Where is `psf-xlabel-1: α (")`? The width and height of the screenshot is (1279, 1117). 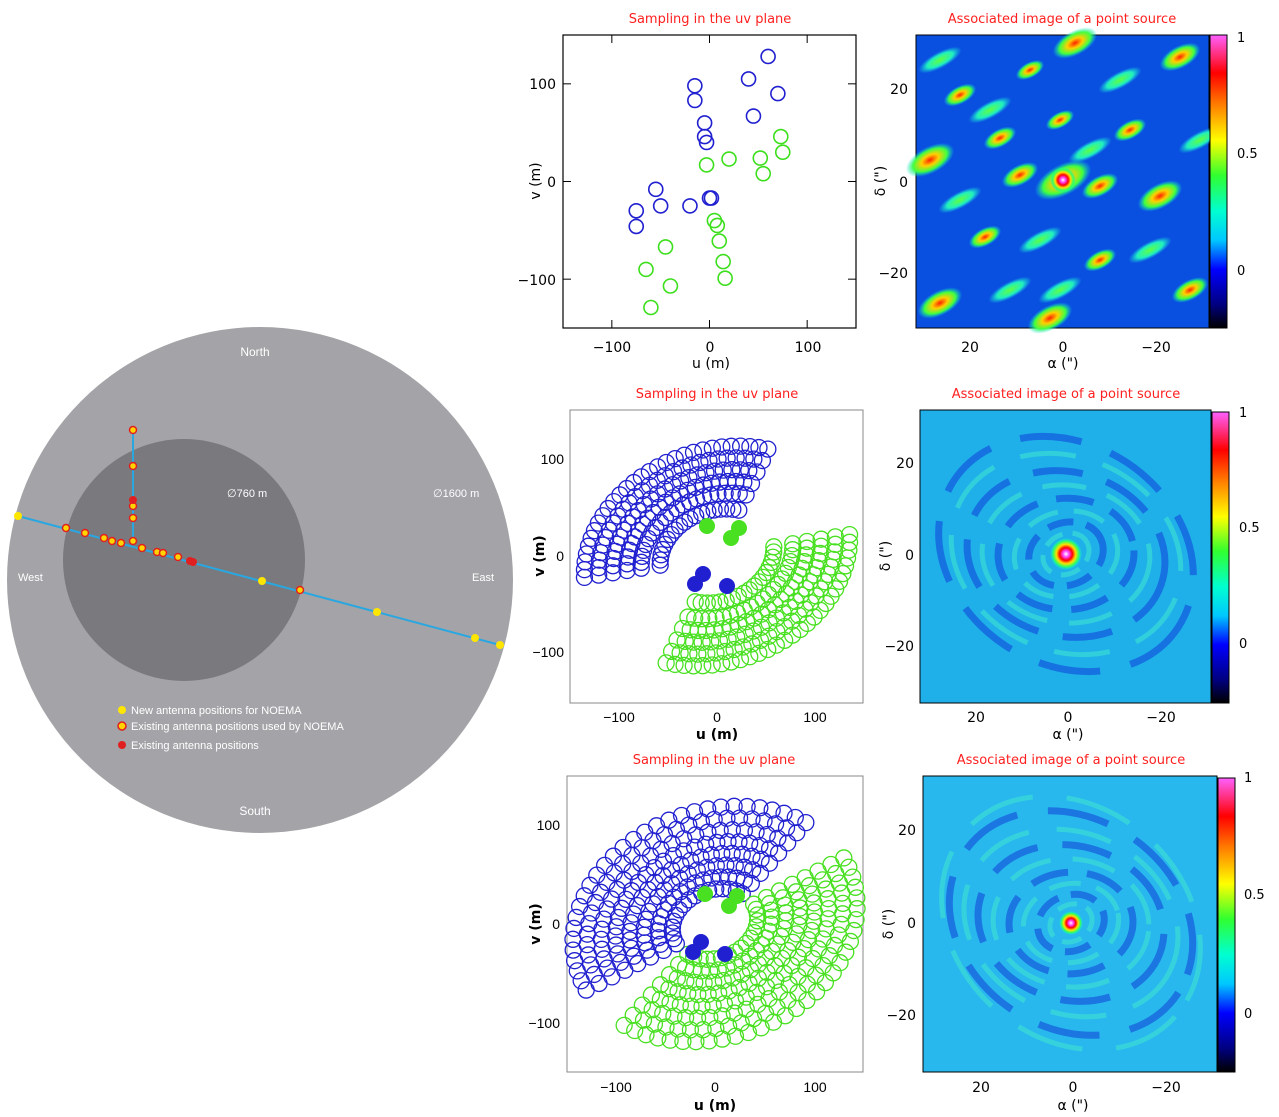 psf-xlabel-1: α (") is located at coordinates (1062, 364).